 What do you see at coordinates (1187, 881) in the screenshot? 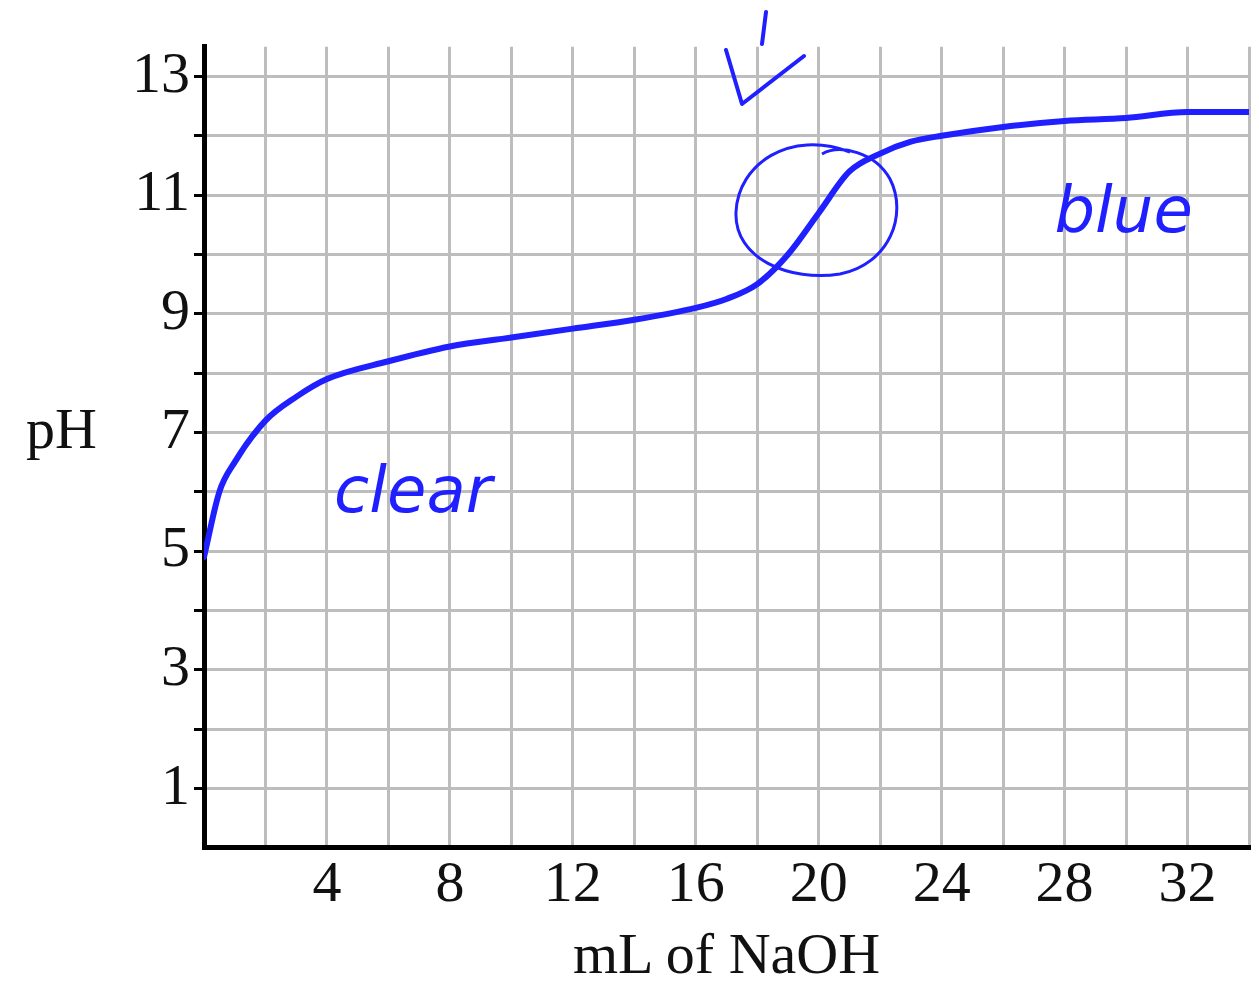
I see `x-tick-label: 32` at bounding box center [1187, 881].